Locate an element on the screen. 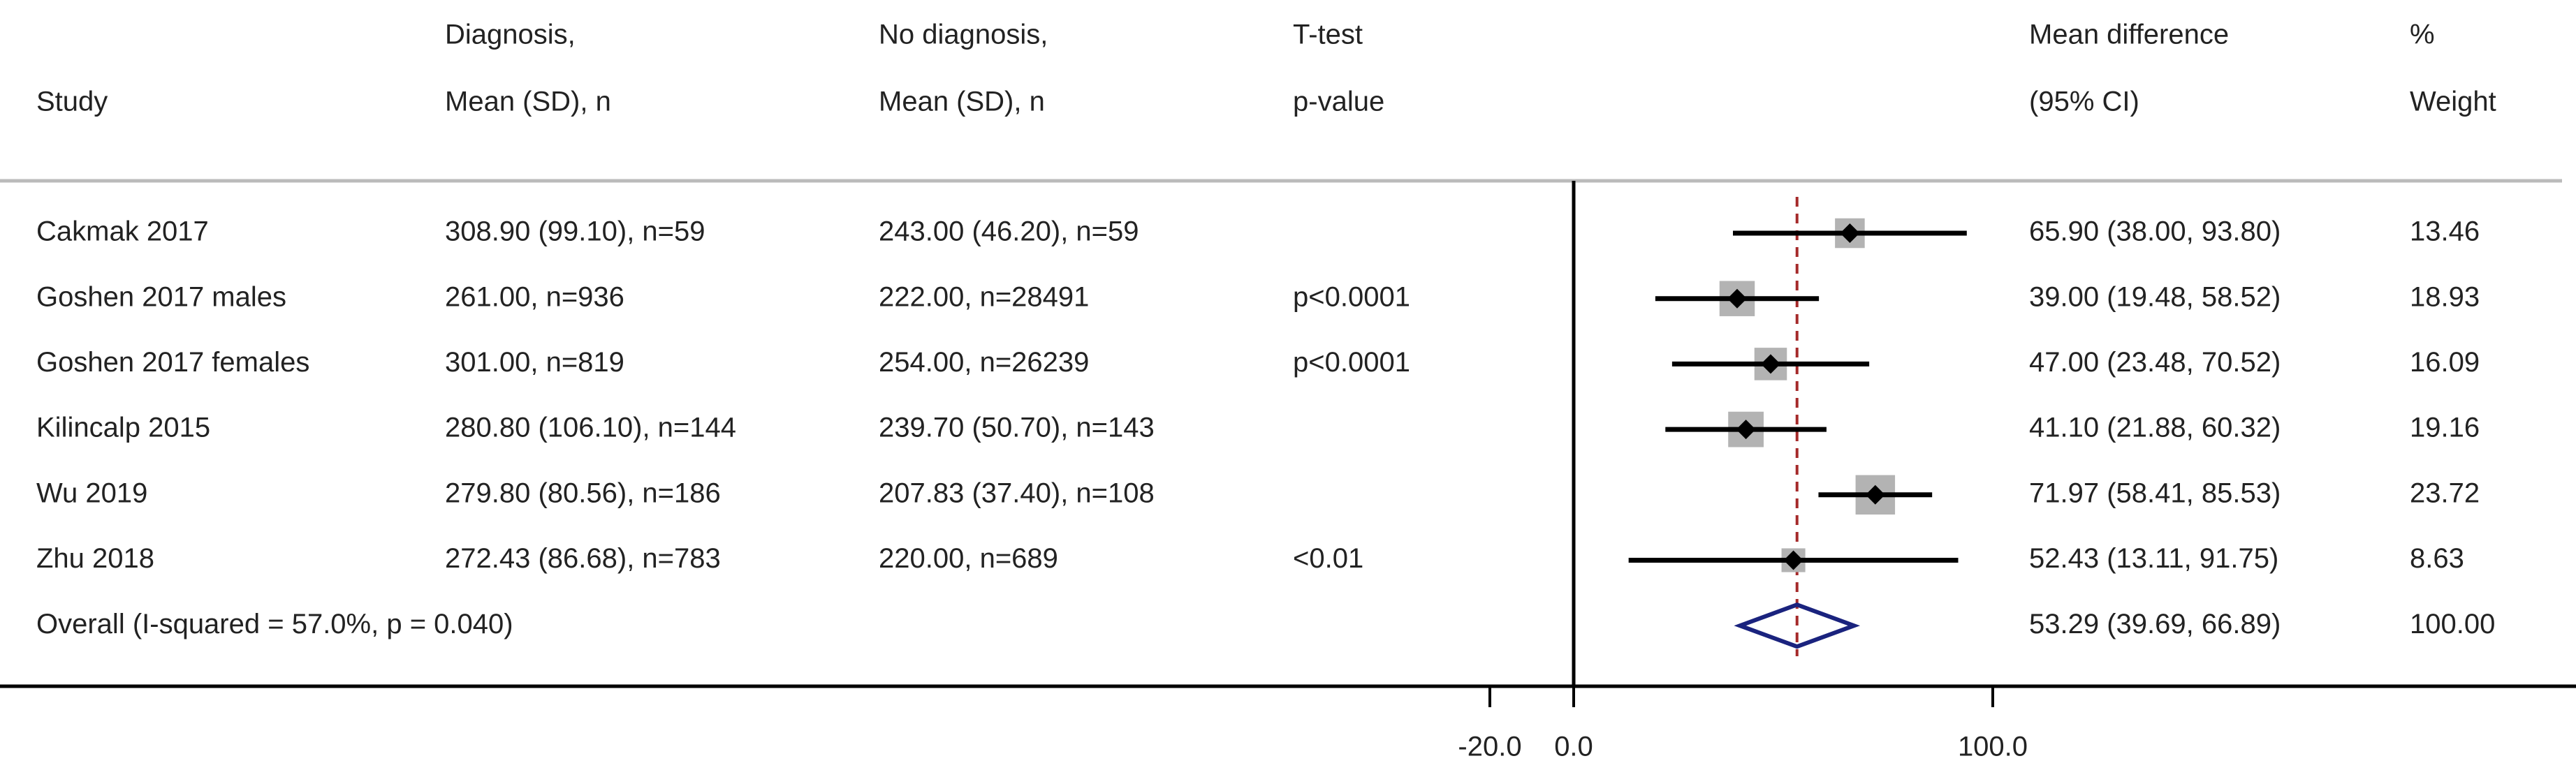 This screenshot has width=2576, height=777. study-name: Goshen 2017 males is located at coordinates (161, 296).